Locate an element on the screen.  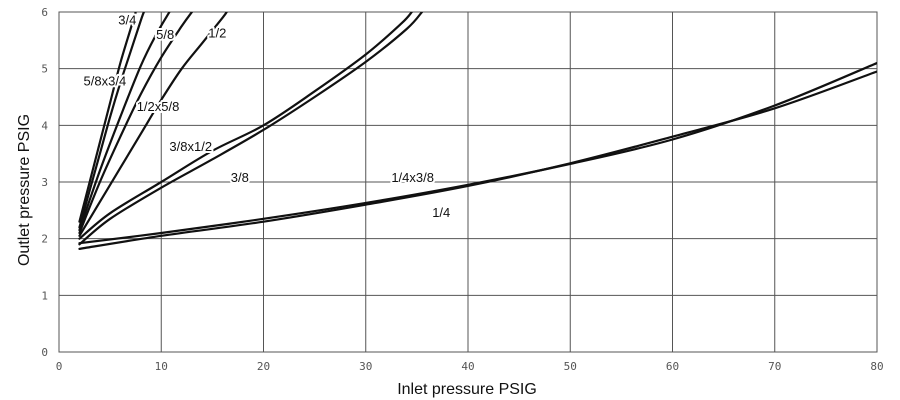
x-tick-label: 40 is located at coordinates (467, 366).